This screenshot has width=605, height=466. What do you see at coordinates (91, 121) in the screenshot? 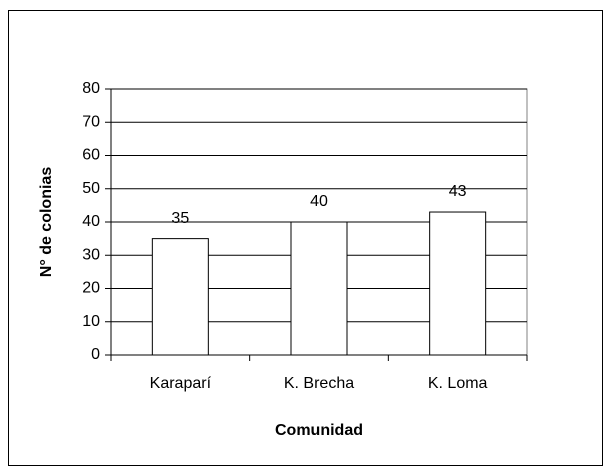
I see `y-tick-label: 70` at bounding box center [91, 121].